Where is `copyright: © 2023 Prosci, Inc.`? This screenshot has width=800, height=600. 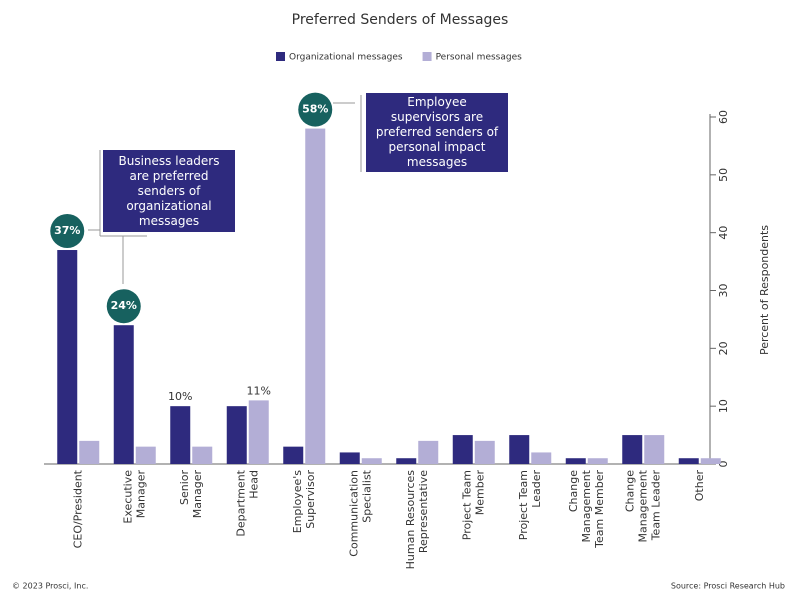 copyright: © 2023 Prosci, Inc. is located at coordinates (50, 586).